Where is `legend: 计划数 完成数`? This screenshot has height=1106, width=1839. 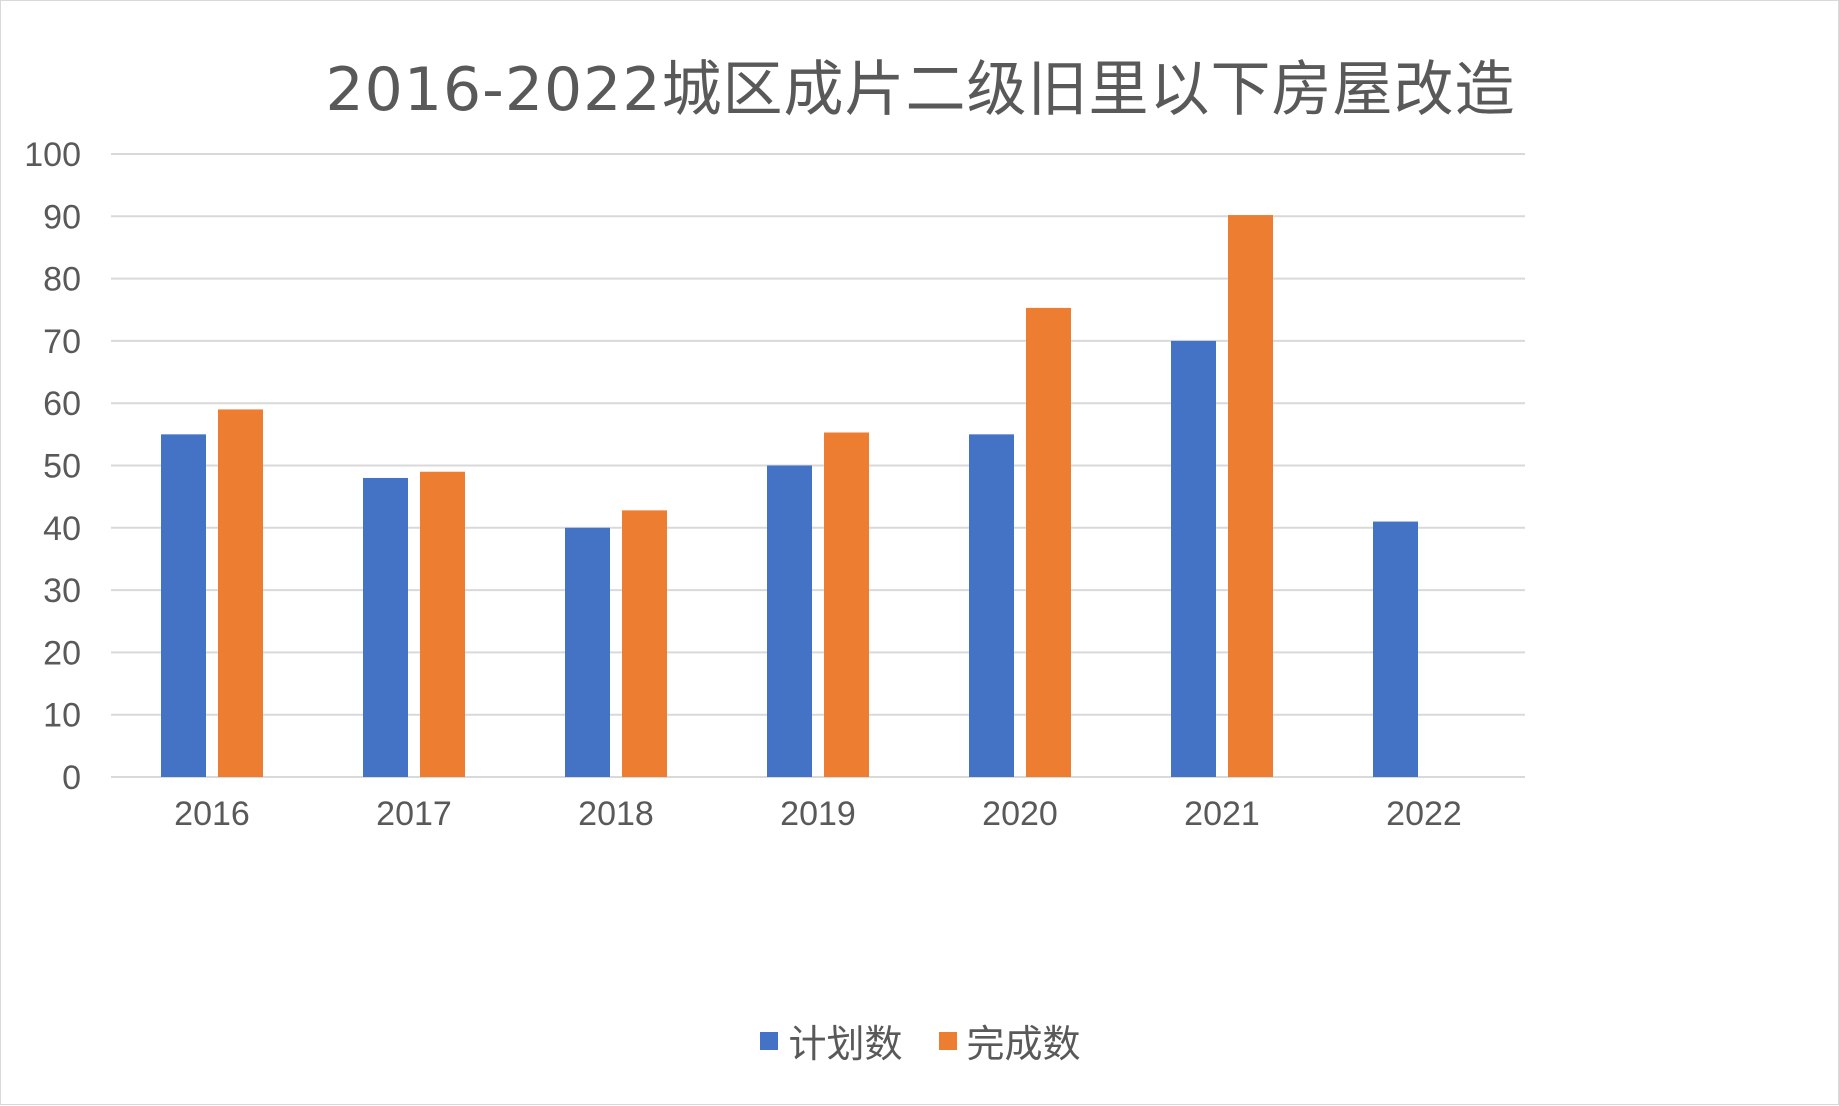
legend: 计划数 完成数 is located at coordinates (920, 1040).